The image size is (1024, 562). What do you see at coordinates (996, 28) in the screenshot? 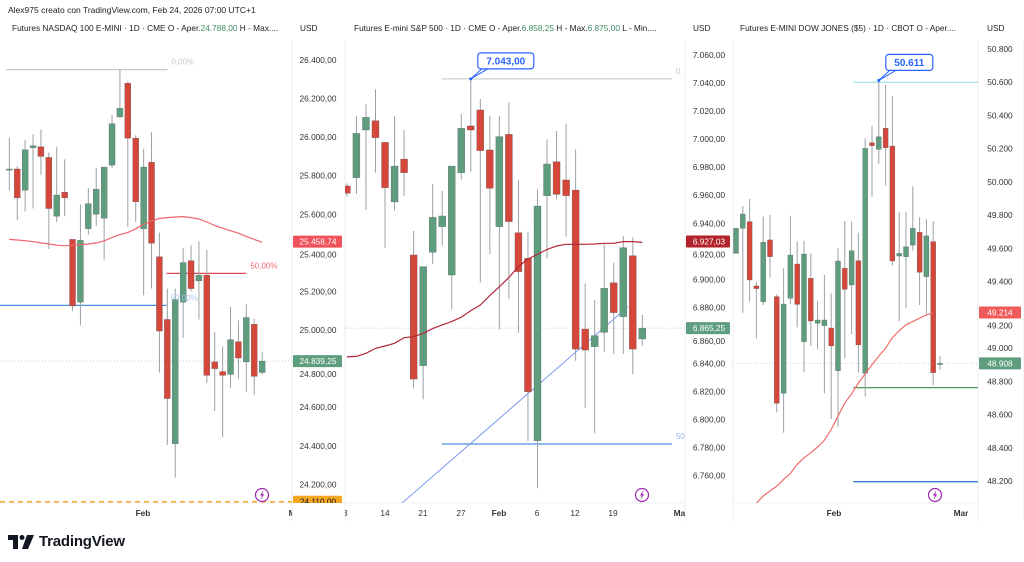
I see `panel-3-currency: USD` at bounding box center [996, 28].